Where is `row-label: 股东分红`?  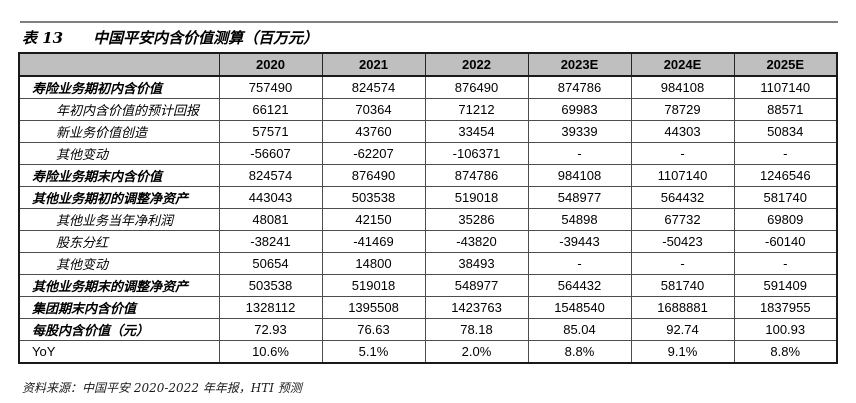
row-label: 股东分红 is located at coordinates (119, 241).